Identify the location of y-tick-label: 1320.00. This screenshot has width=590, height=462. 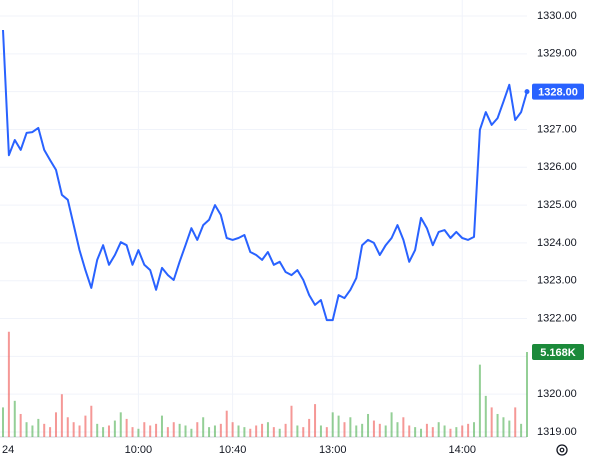
(557, 394).